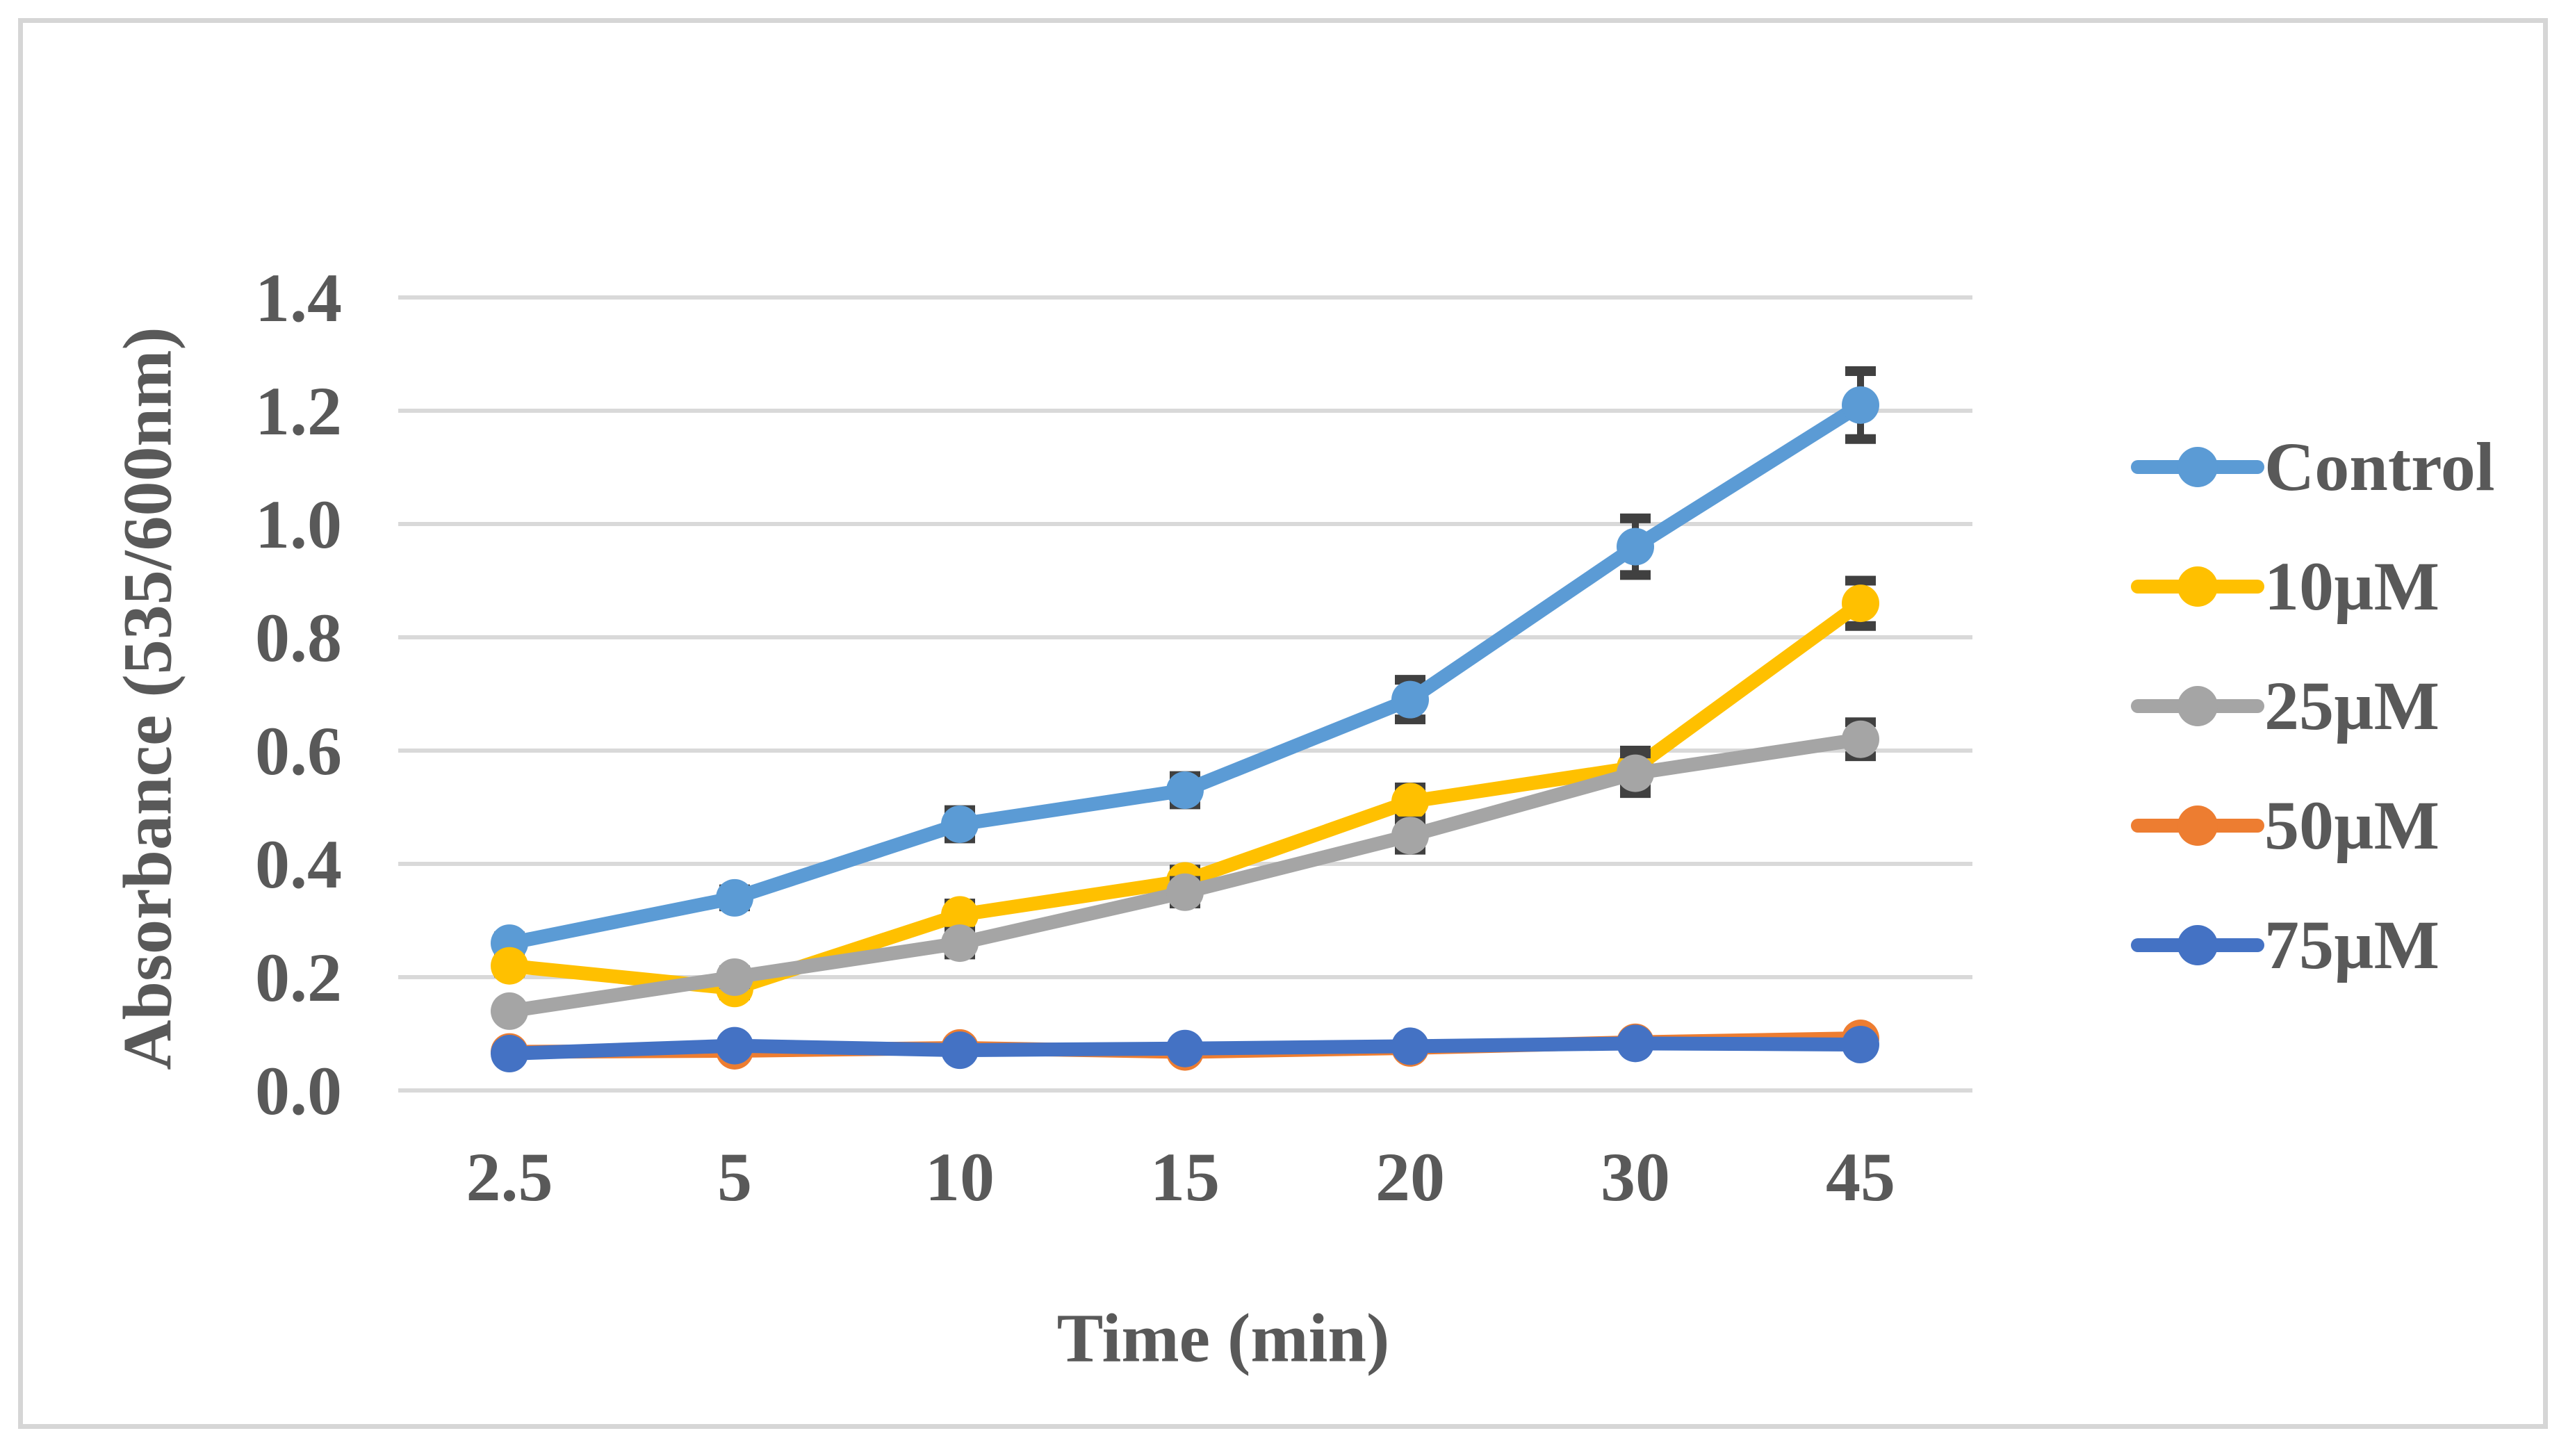 Image resolution: width=2575 pixels, height=1456 pixels. What do you see at coordinates (298, 864) in the screenshot?
I see `y-tick-label: 0.4` at bounding box center [298, 864].